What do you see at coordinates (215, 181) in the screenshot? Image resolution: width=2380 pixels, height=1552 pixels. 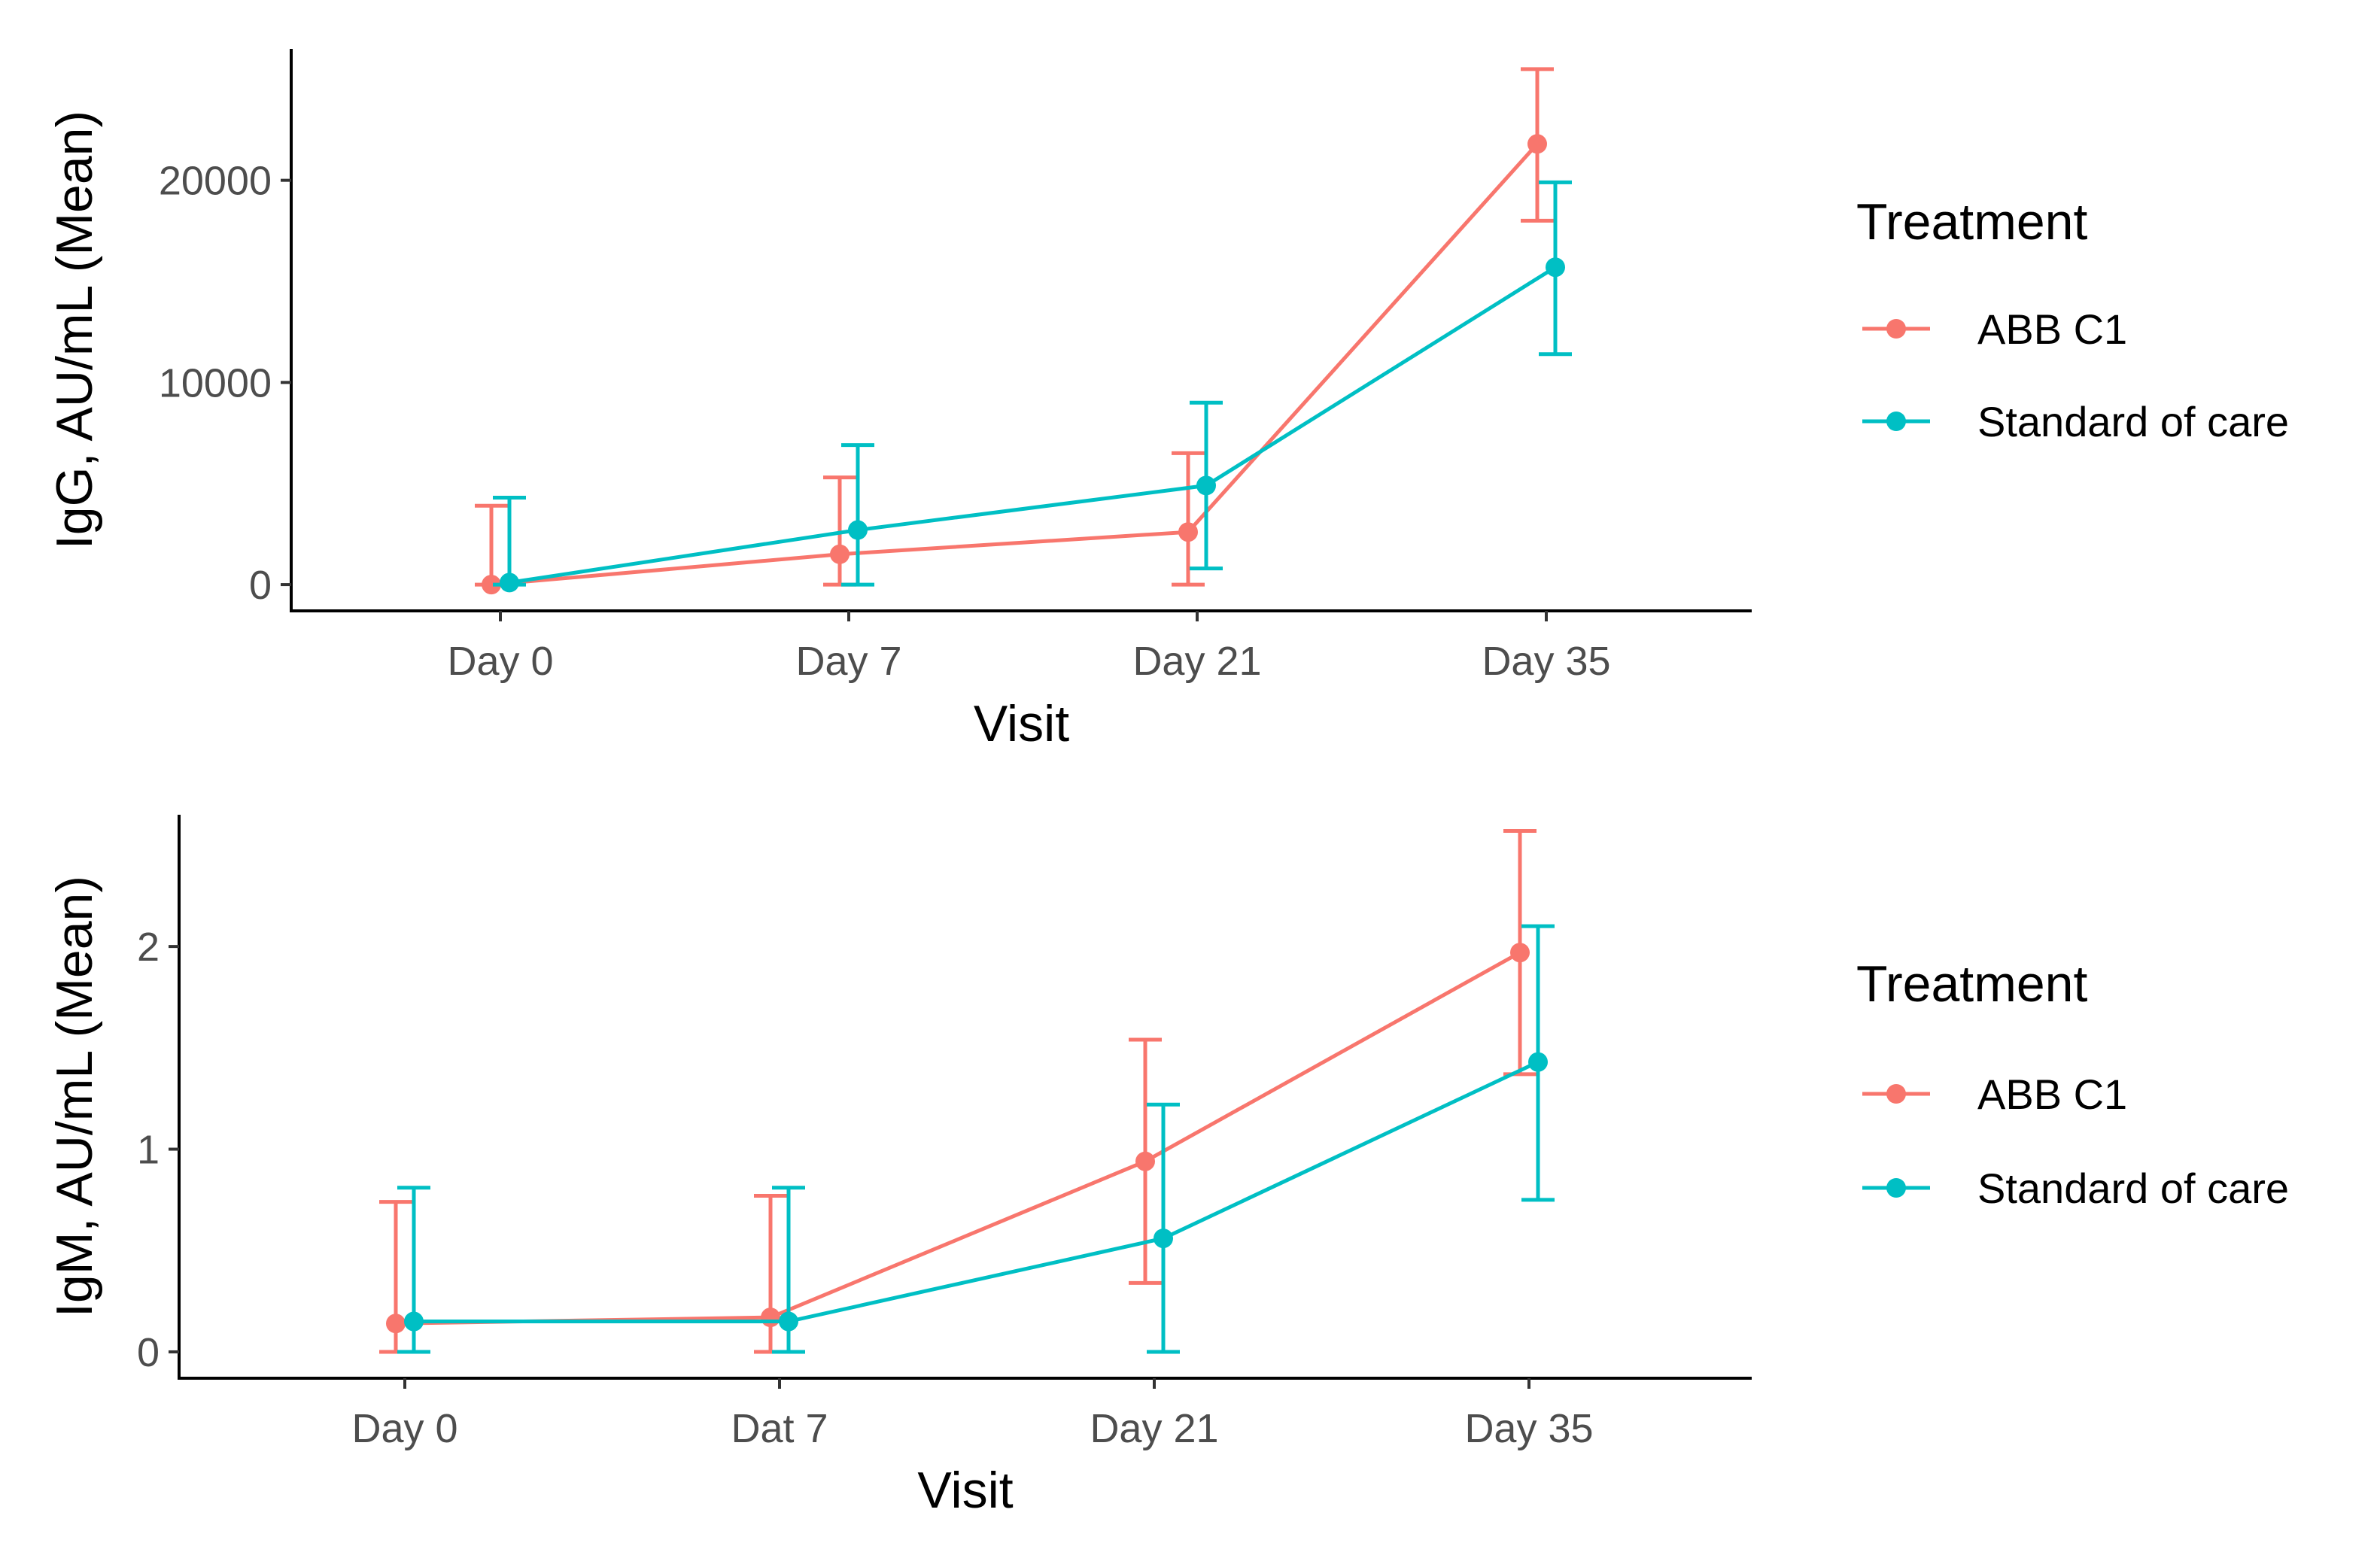 I see `y-tick-label: 20000` at bounding box center [215, 181].